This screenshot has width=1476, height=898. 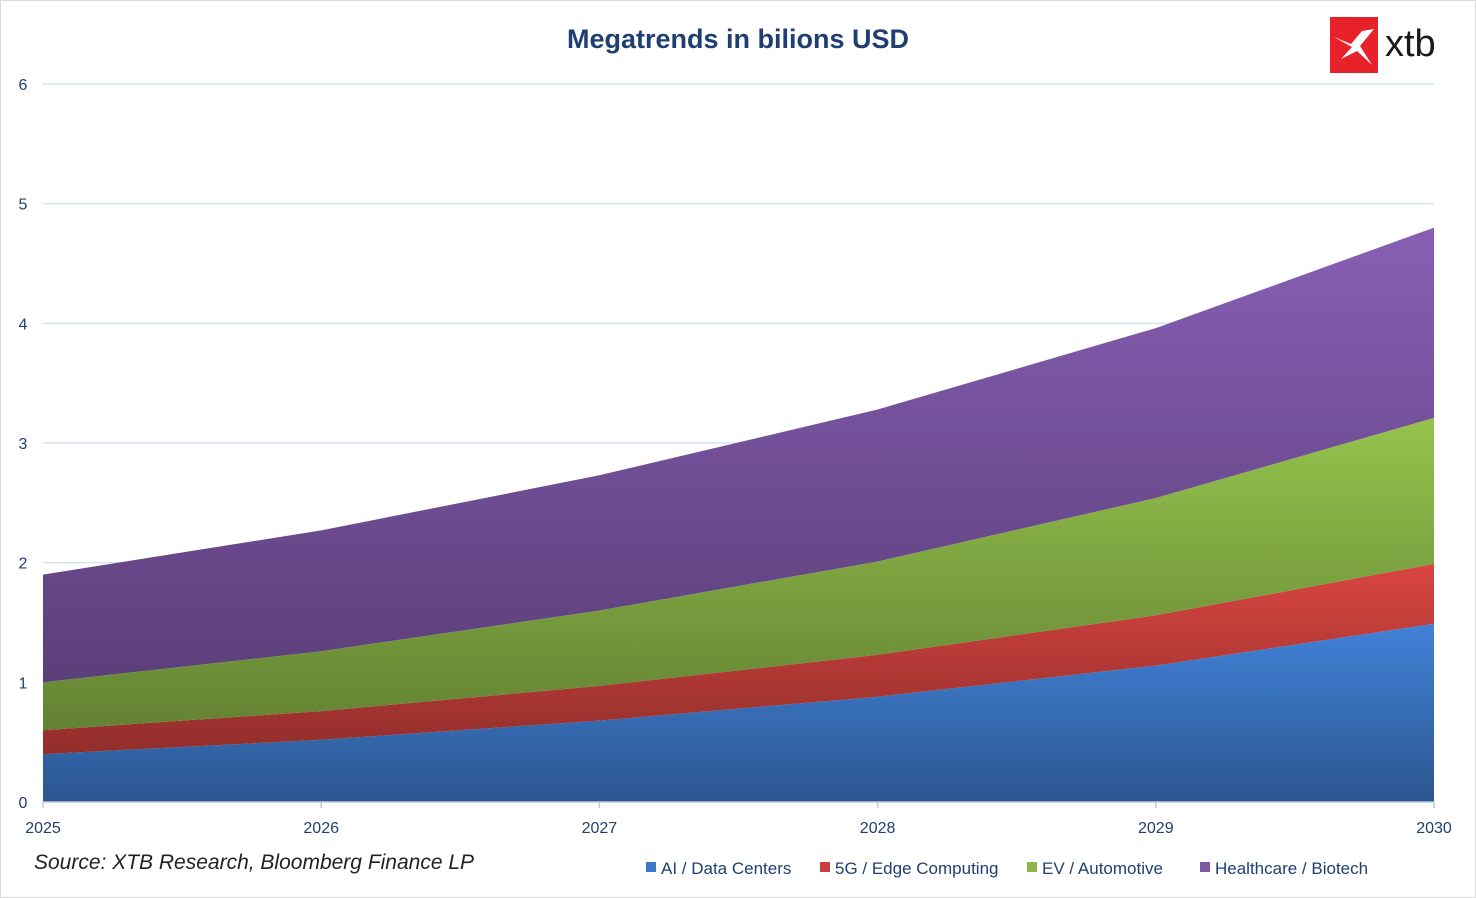 What do you see at coordinates (23, 85) in the screenshot?
I see `y-tick-label: 6` at bounding box center [23, 85].